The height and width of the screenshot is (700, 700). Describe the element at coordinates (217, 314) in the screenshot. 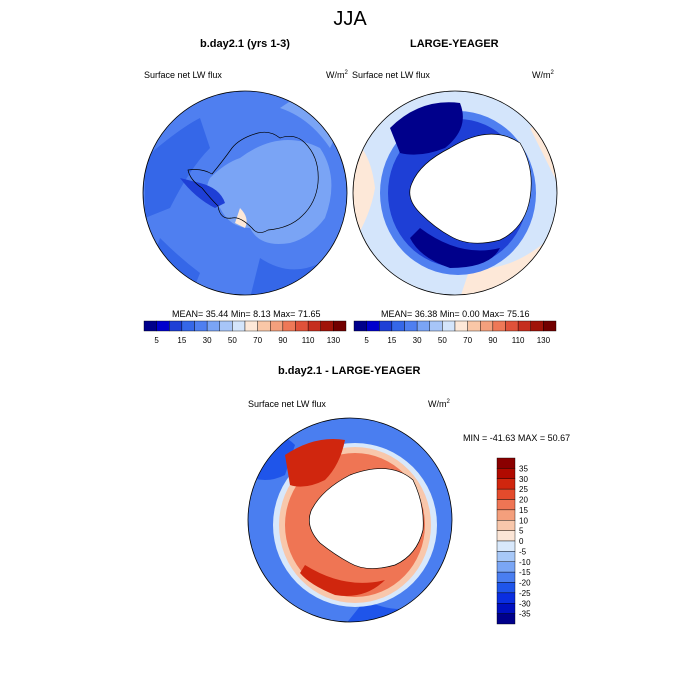

I see `mean-value: 35.44` at that location.